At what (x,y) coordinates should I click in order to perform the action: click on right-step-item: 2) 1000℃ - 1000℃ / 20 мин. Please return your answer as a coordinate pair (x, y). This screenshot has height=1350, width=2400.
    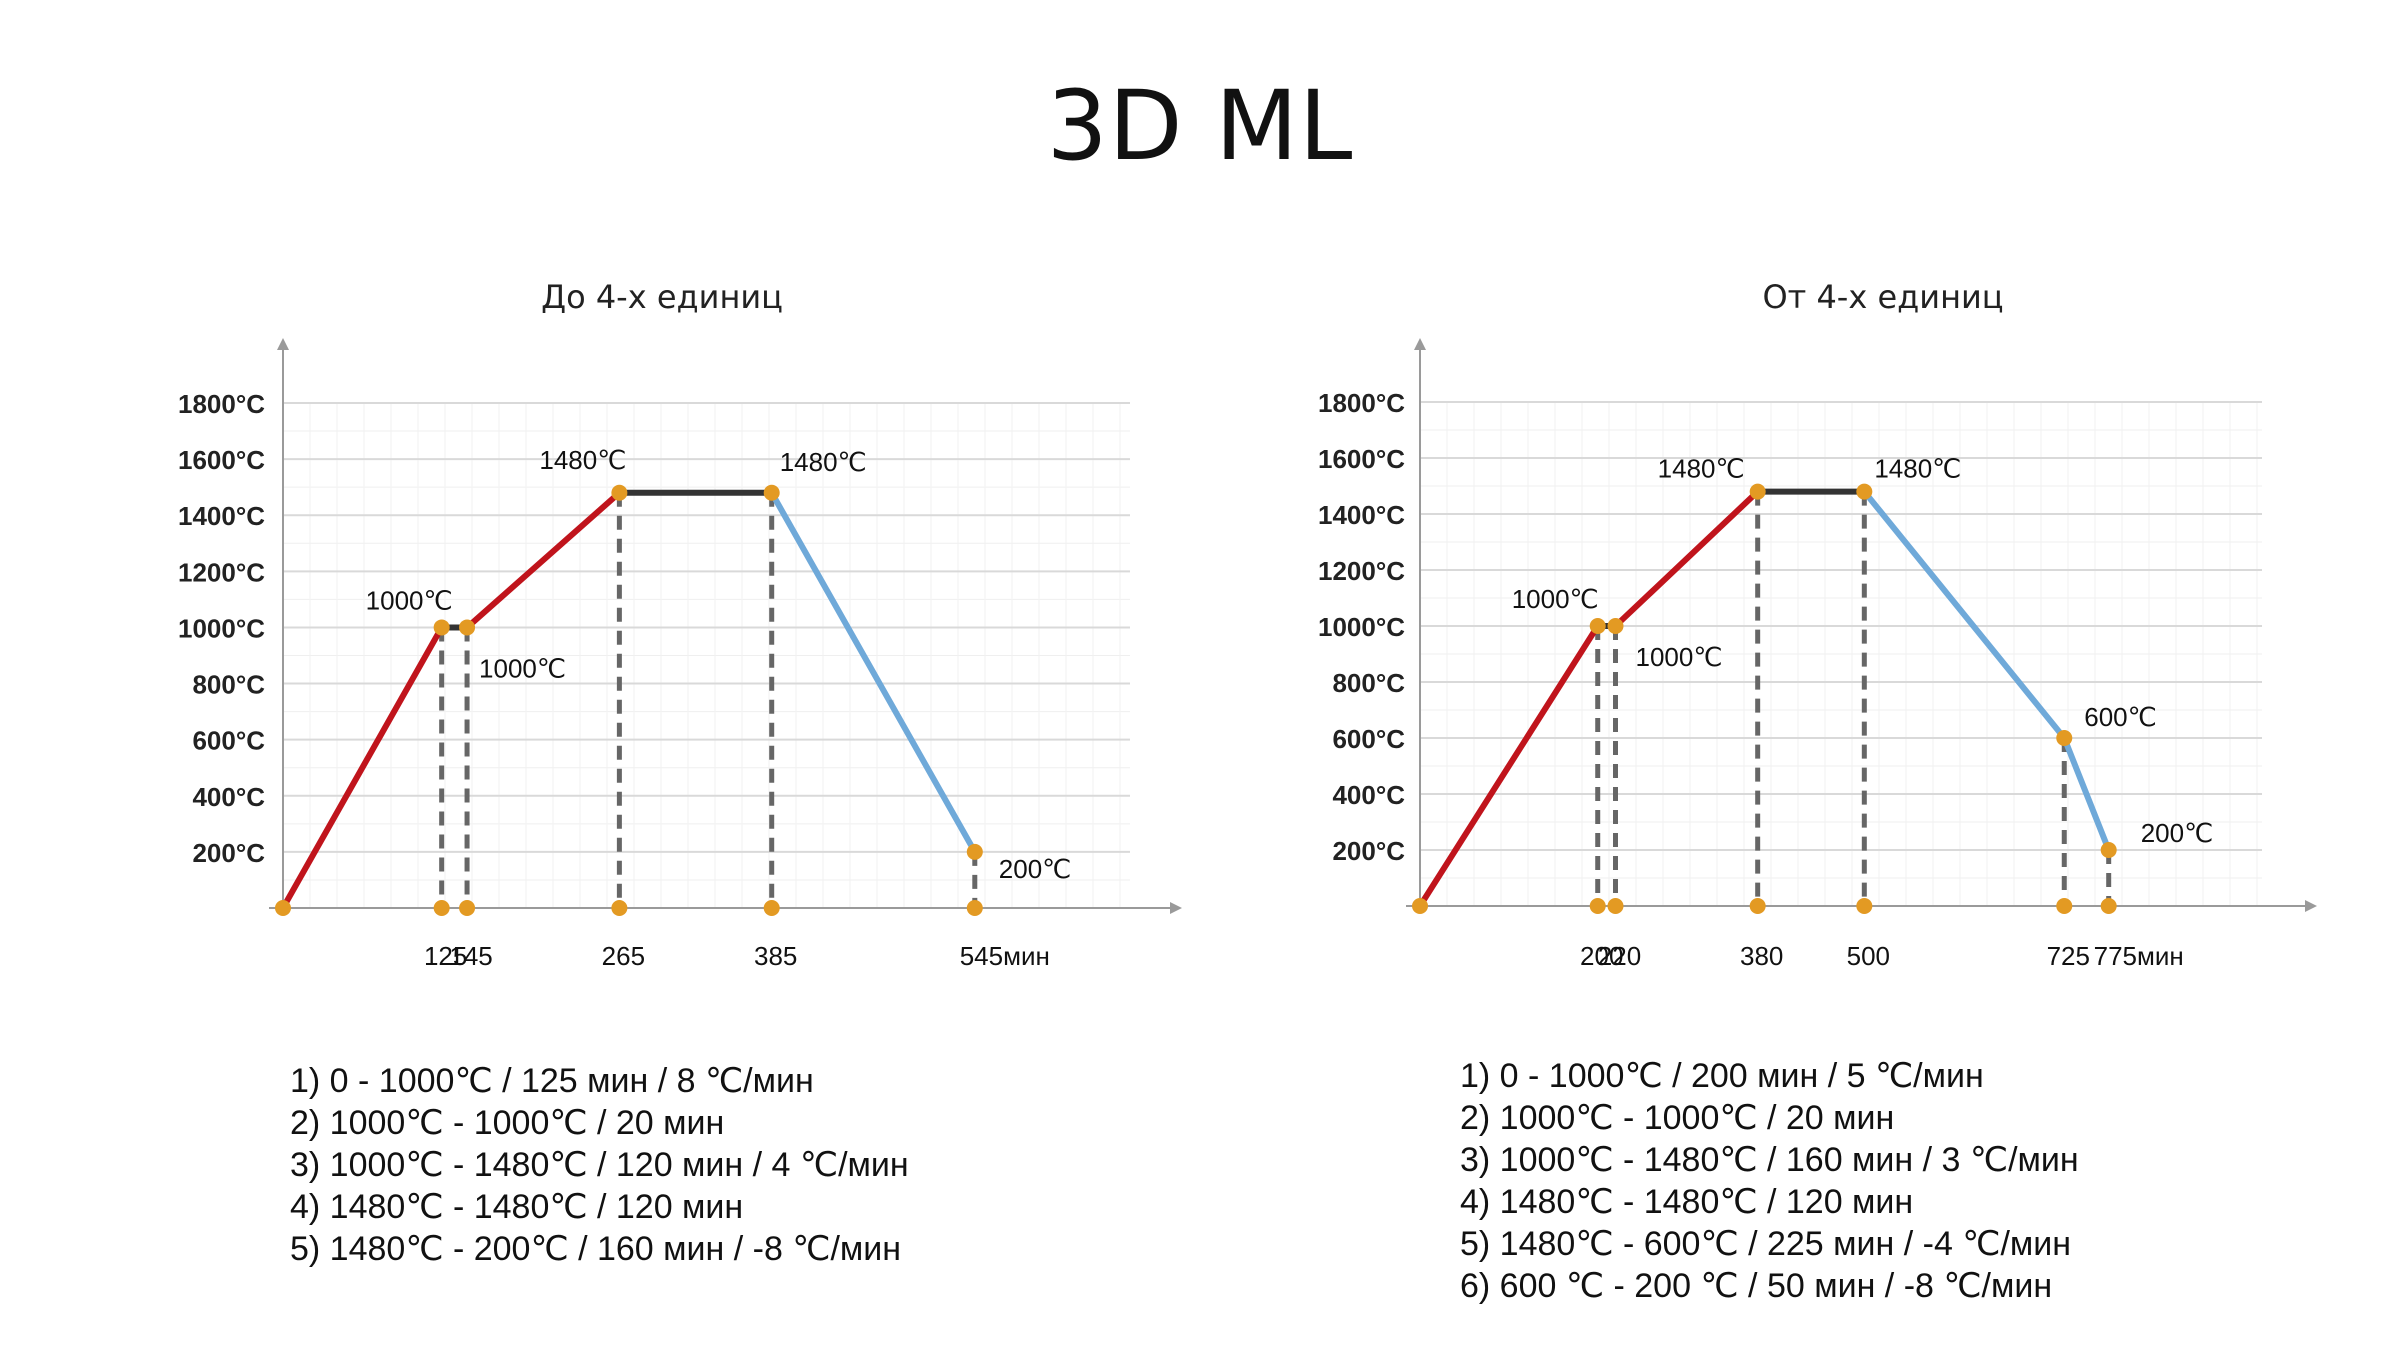
    Looking at the image, I should click on (1677, 1118).